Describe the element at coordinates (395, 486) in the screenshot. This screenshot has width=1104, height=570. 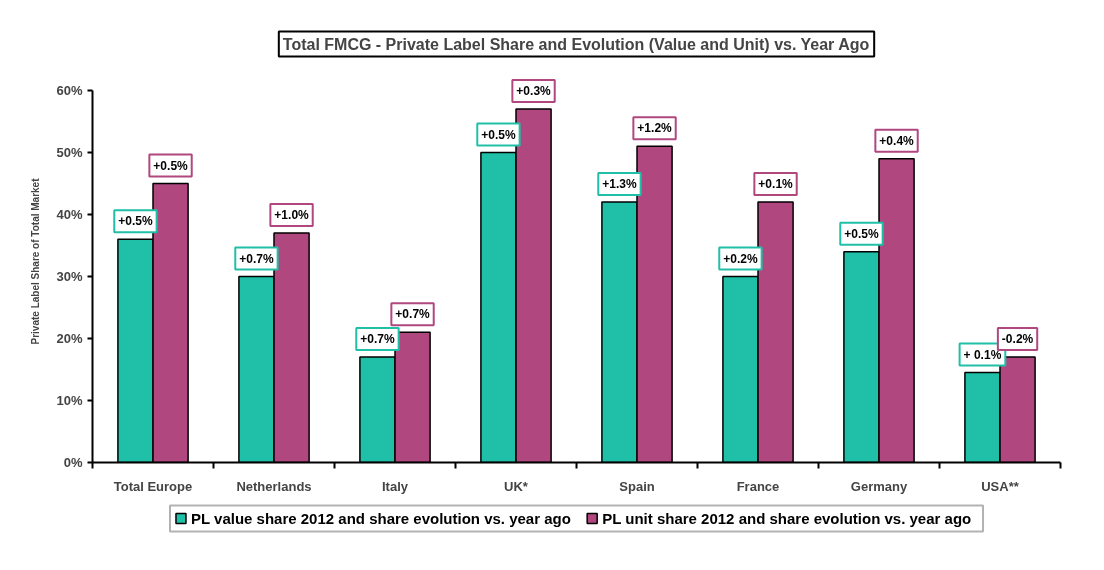
I see `x-tick-label: Italy` at that location.